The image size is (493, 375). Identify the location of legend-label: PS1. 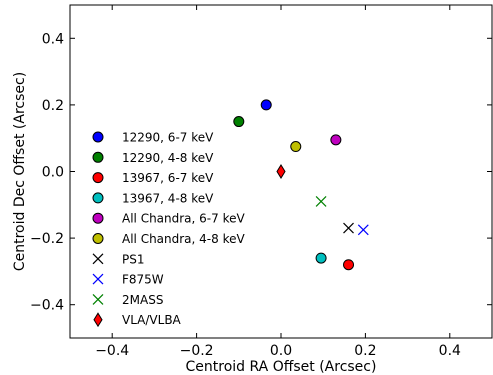
(133, 259).